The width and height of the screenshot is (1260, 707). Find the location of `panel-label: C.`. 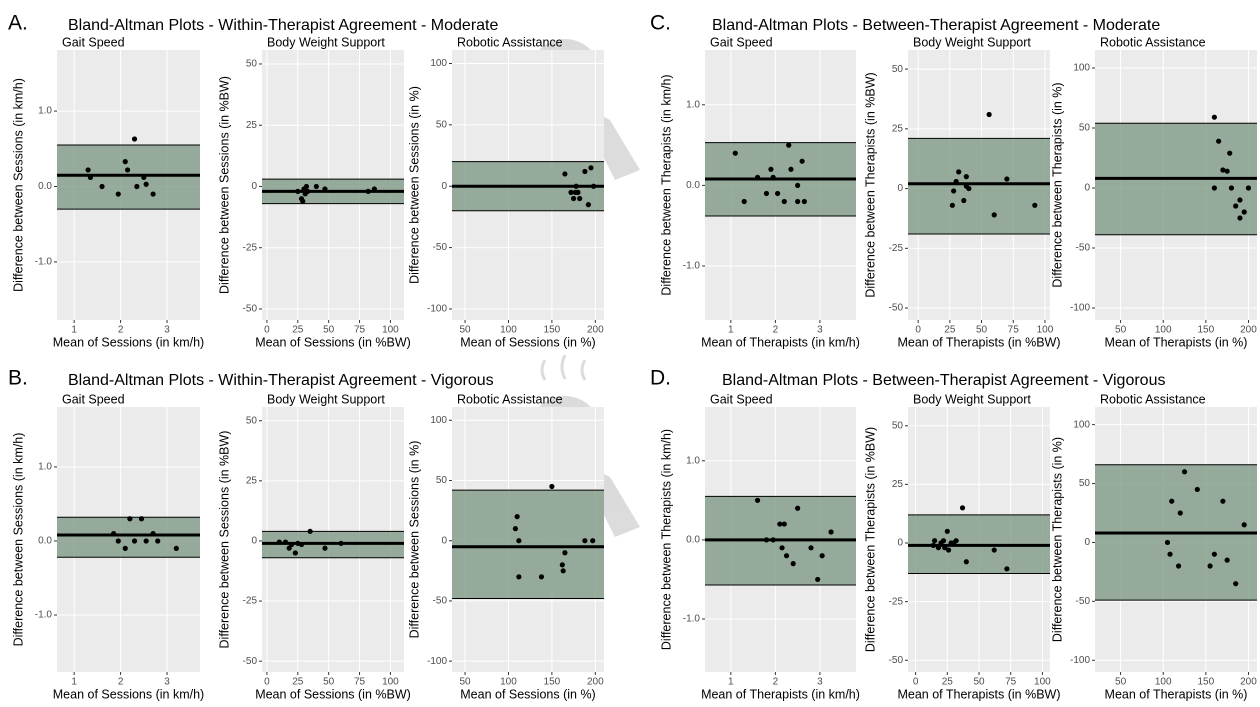

panel-label: C. is located at coordinates (660, 23).